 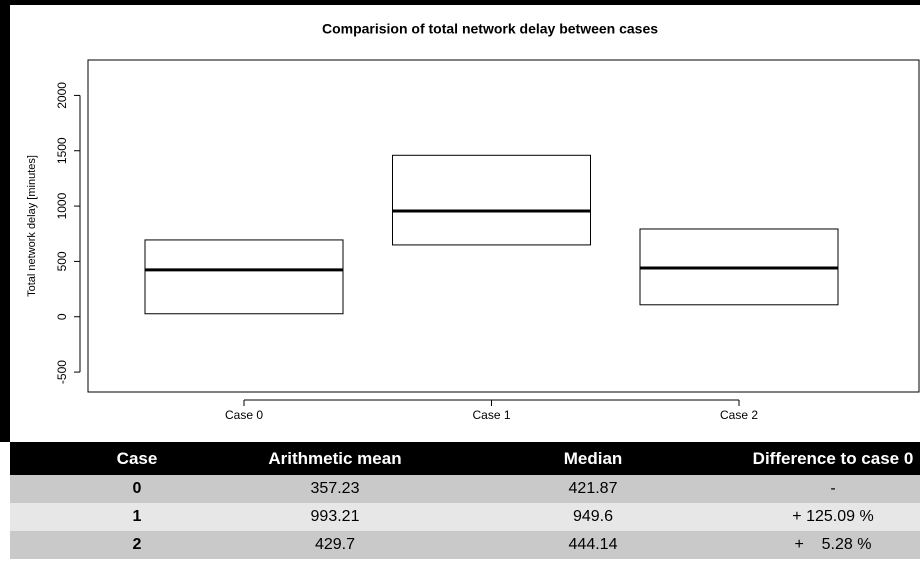 I want to click on column-header: Case, so click(x=137, y=458).